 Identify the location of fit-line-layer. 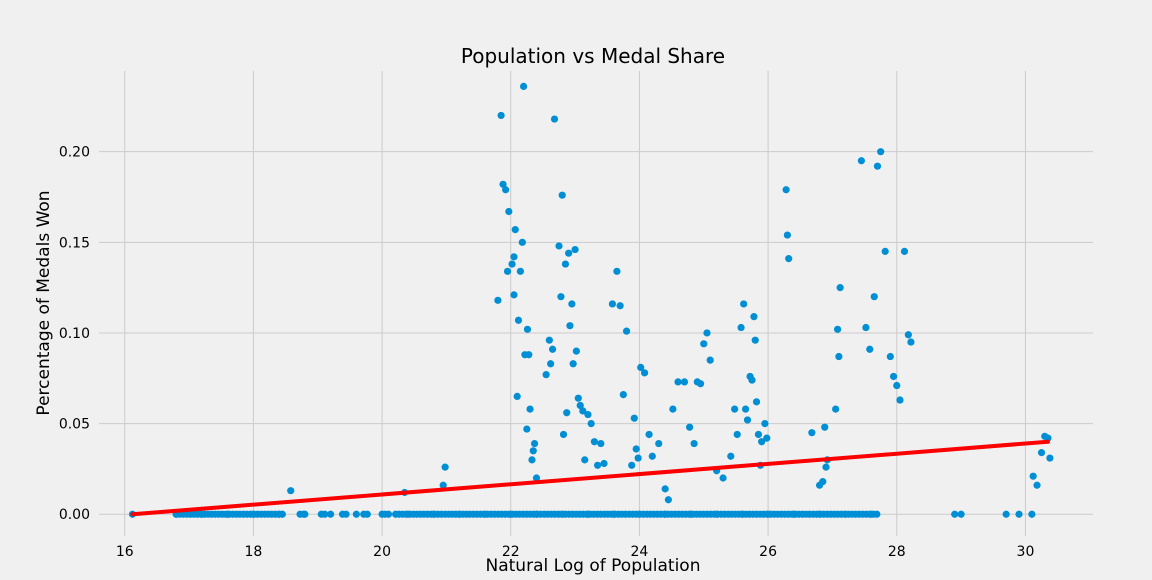
(590, 478).